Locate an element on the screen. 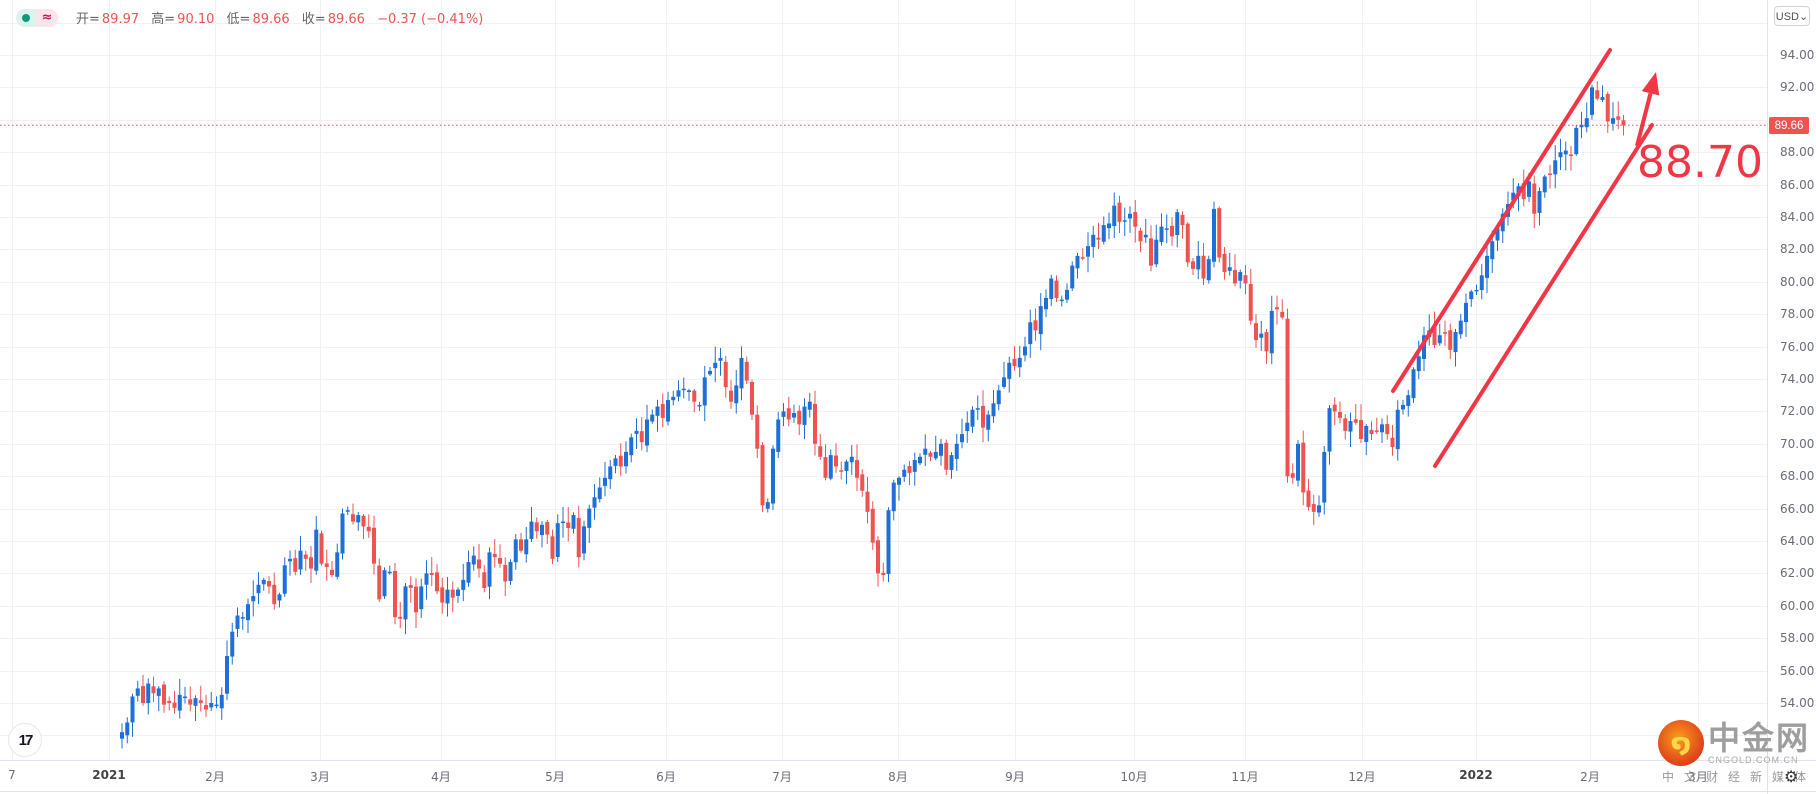 The height and width of the screenshot is (794, 1816). trendline-drawings is located at coordinates (1525, 258).